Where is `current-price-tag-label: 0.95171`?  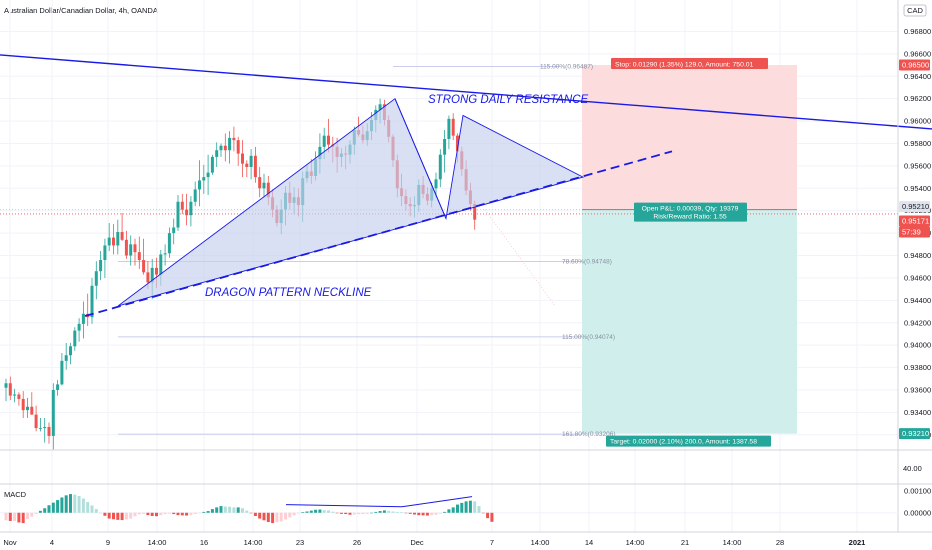
current-price-tag-label: 0.95171 is located at coordinates (915, 220).